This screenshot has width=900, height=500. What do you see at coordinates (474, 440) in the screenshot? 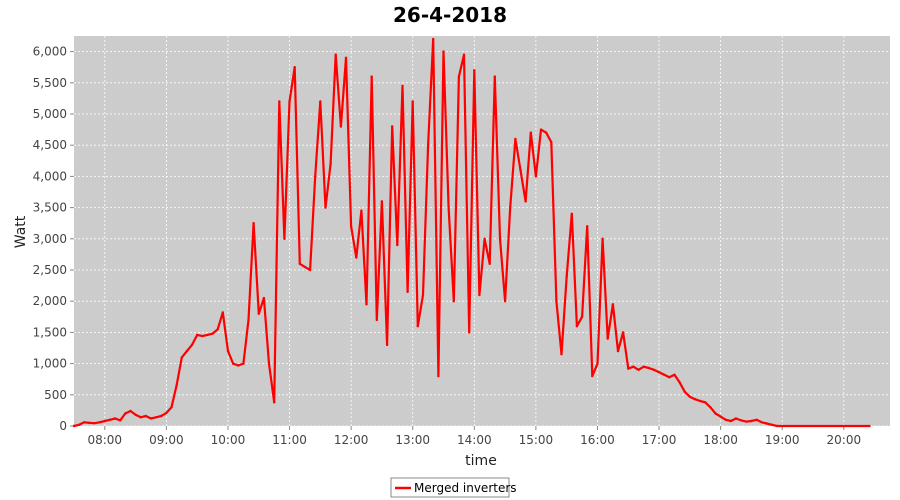
I see `x-tick-label: 14:00` at bounding box center [474, 440].